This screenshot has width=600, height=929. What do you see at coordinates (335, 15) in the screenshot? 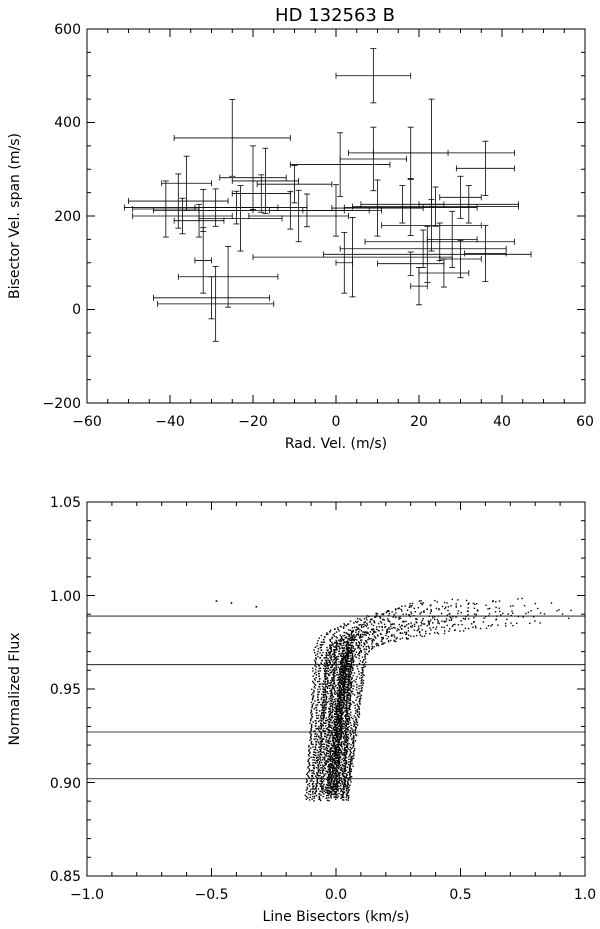
I see `chart-title: HD 132563 B` at bounding box center [335, 15].